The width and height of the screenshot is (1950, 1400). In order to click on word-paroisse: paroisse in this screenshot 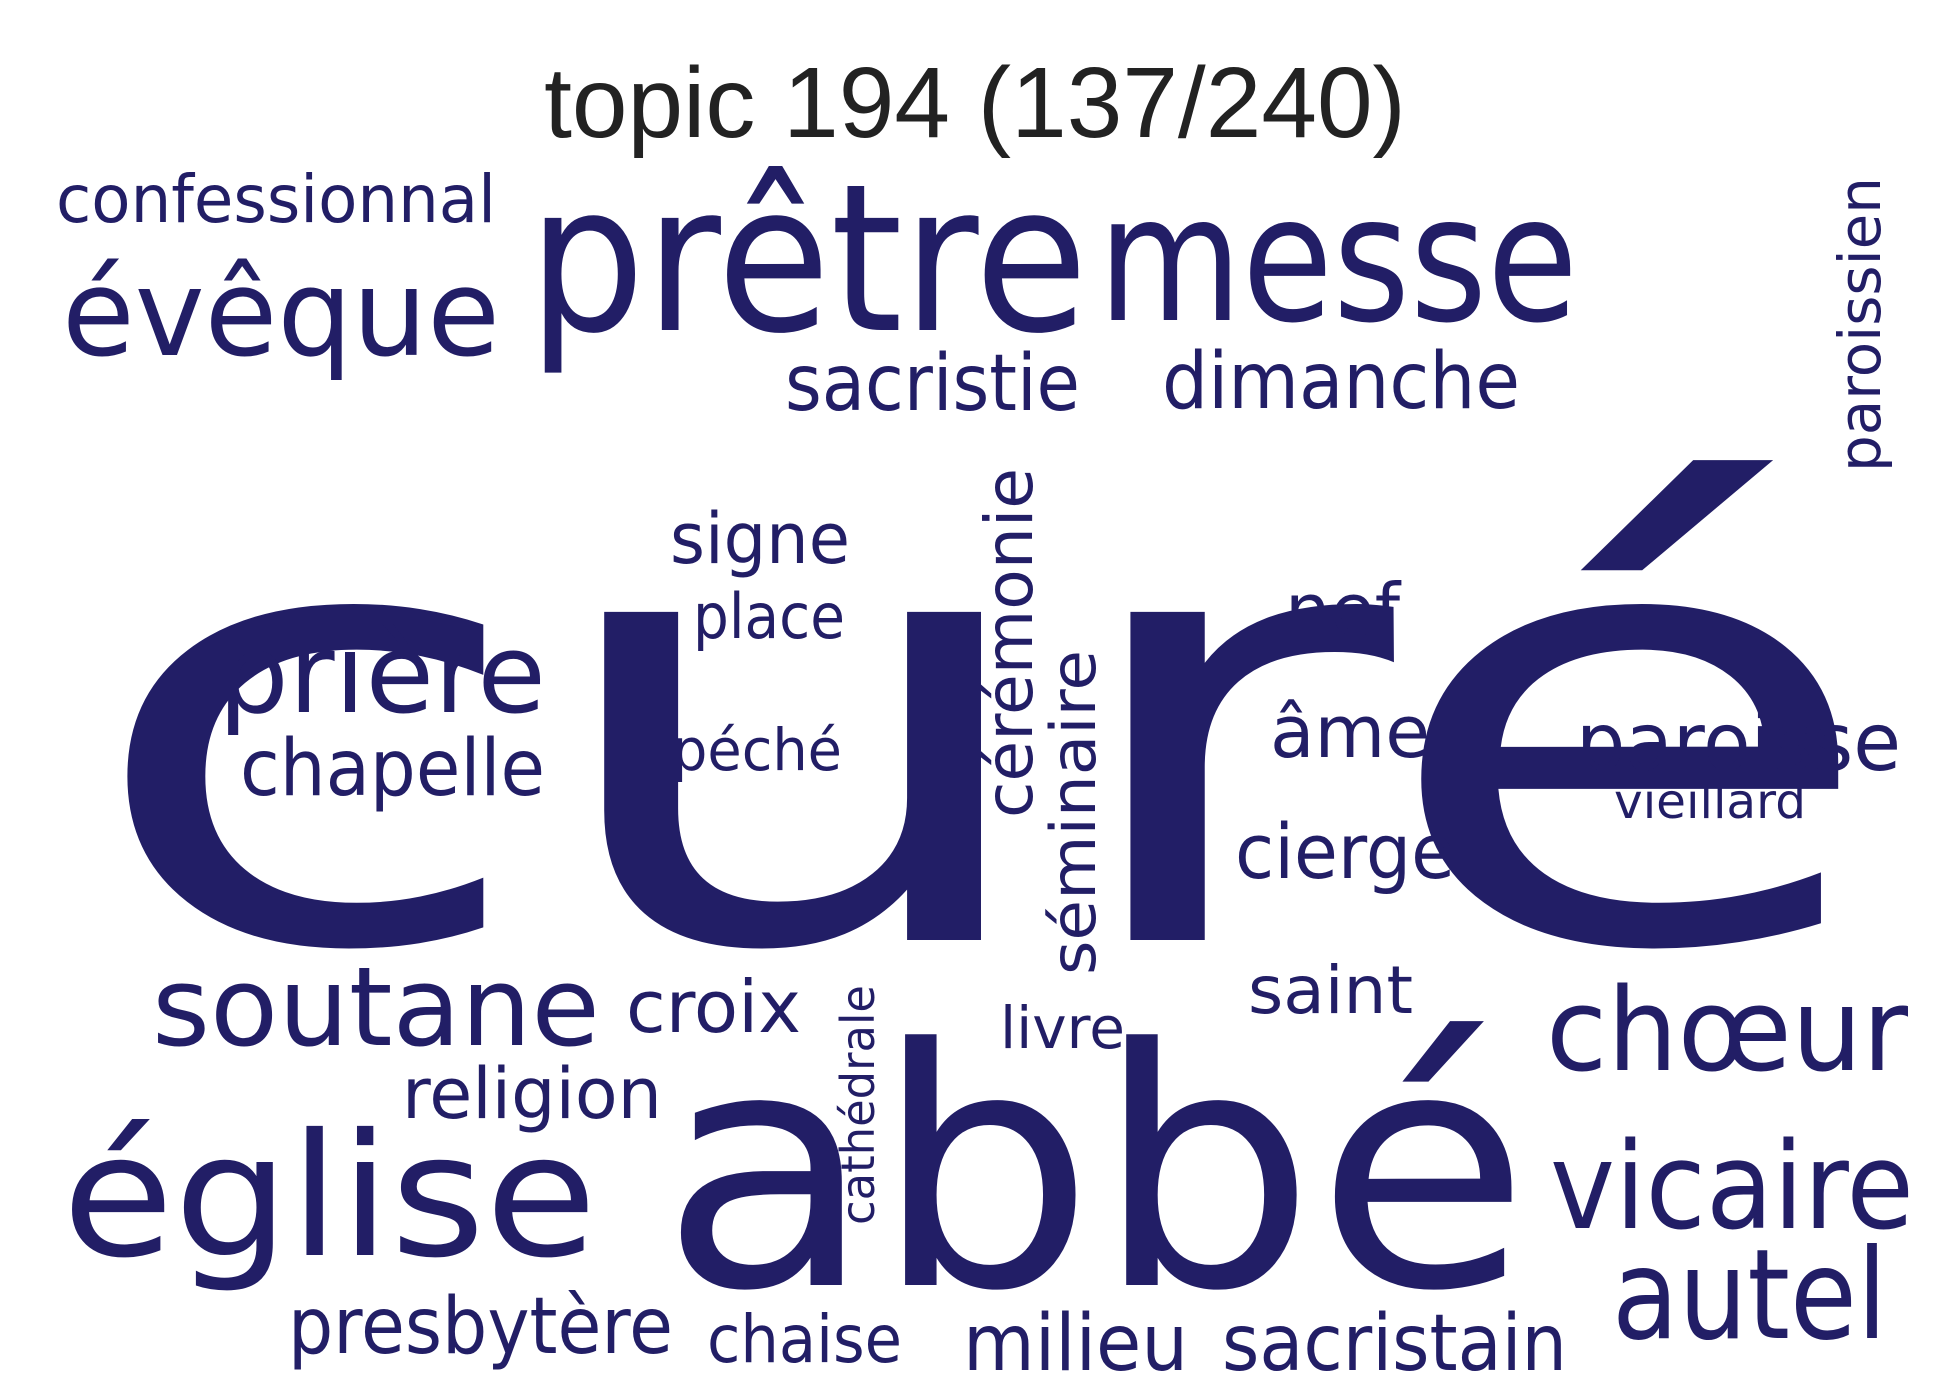, I will do `click(1738, 742)`.